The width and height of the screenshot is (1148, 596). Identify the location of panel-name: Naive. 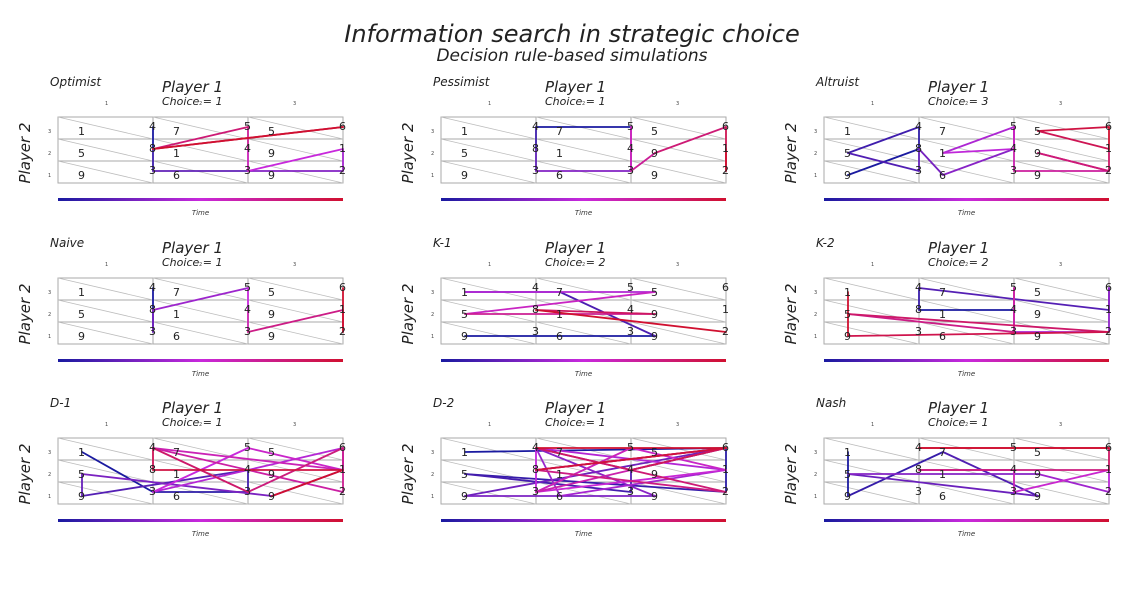
(67, 243).